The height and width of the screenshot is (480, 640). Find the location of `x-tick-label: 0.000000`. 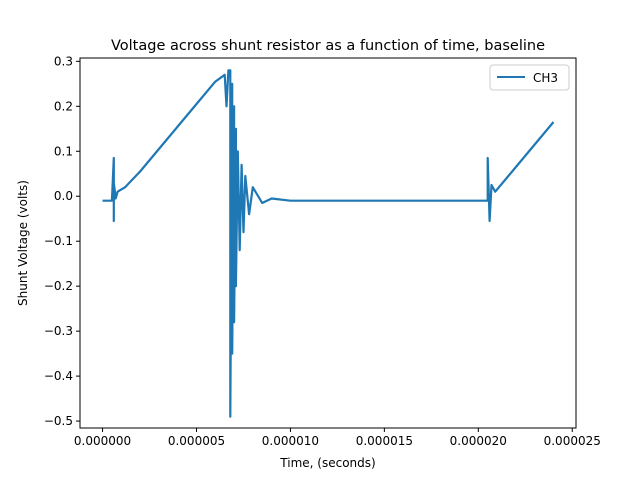

x-tick-label: 0.000000 is located at coordinates (102, 441).